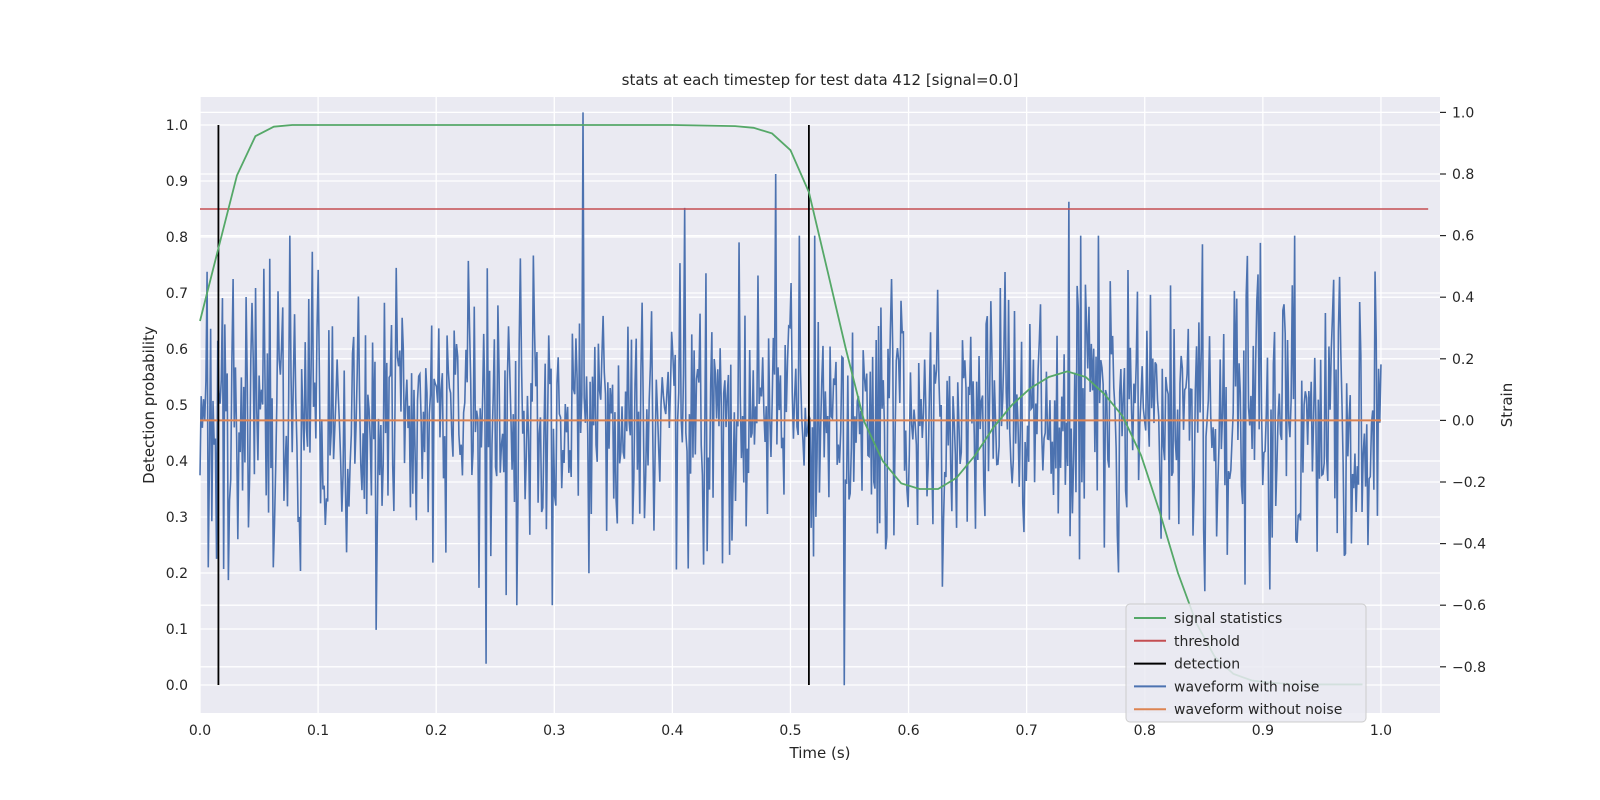 This screenshot has height=800, width=1600. Describe the element at coordinates (1207, 665) in the screenshot. I see `legend-label: detection` at that location.